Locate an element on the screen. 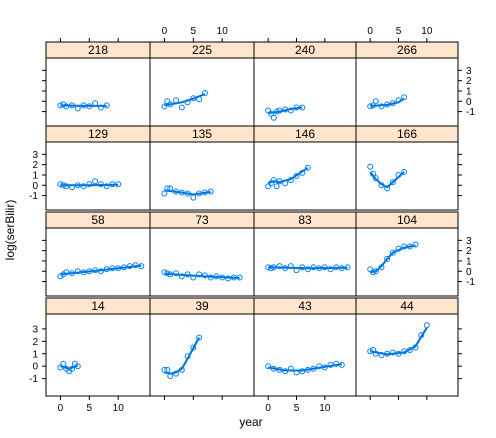 The image size is (496, 438). strip-label: 135 is located at coordinates (202, 134).